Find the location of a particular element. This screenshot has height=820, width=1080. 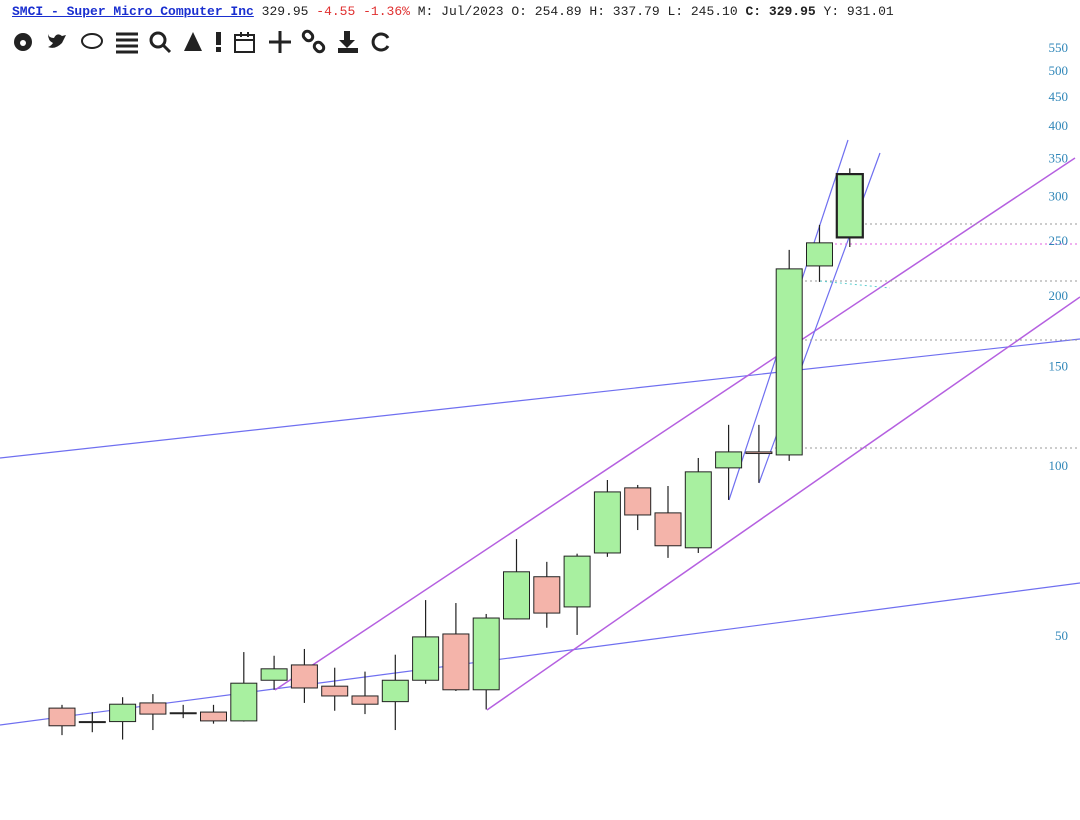

period: M: Jul/2023 is located at coordinates (460, 11).